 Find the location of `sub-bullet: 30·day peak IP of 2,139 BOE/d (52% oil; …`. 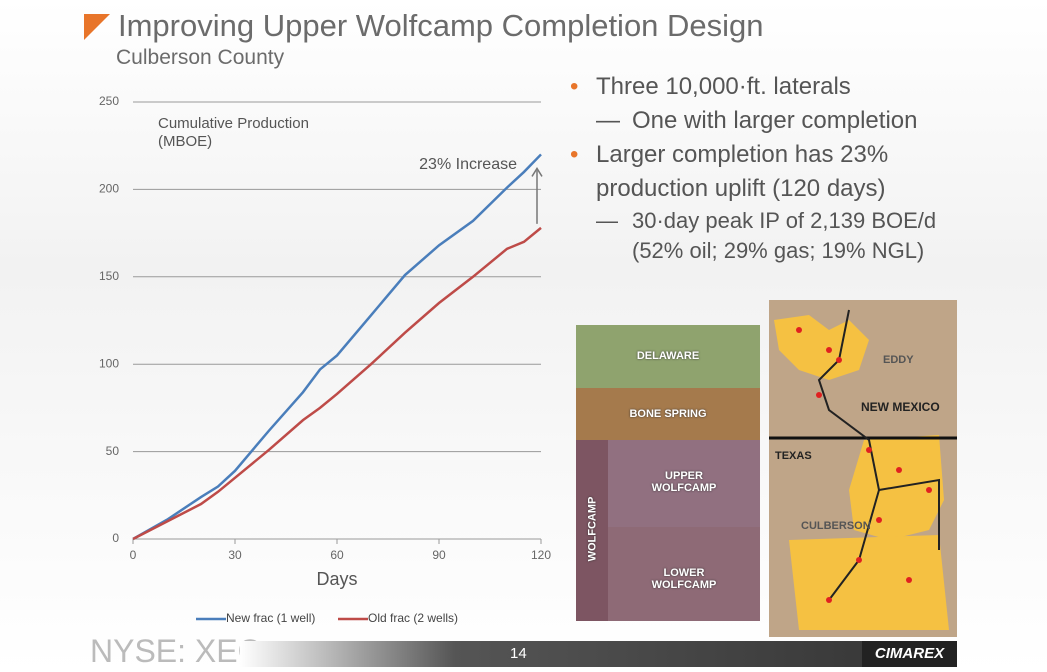

sub-bullet: 30·day peak IP of 2,139 BOE/d (52% oil; … is located at coordinates (784, 235).